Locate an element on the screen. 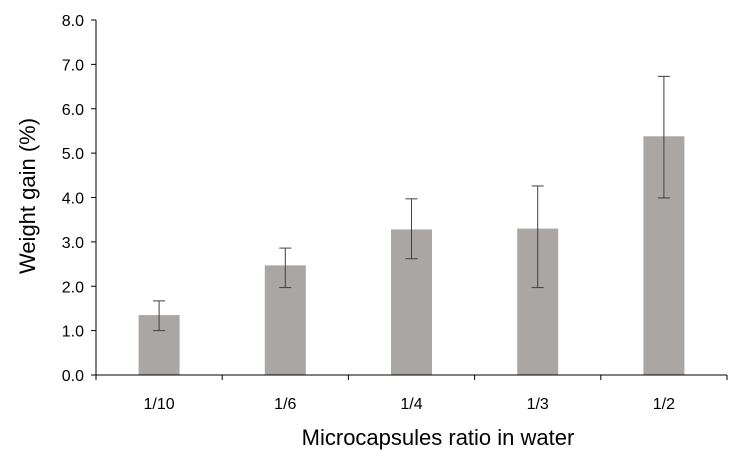 Image resolution: width=737 pixels, height=452 pixels. y-tick-label-1: 1.0 is located at coordinates (73, 332).